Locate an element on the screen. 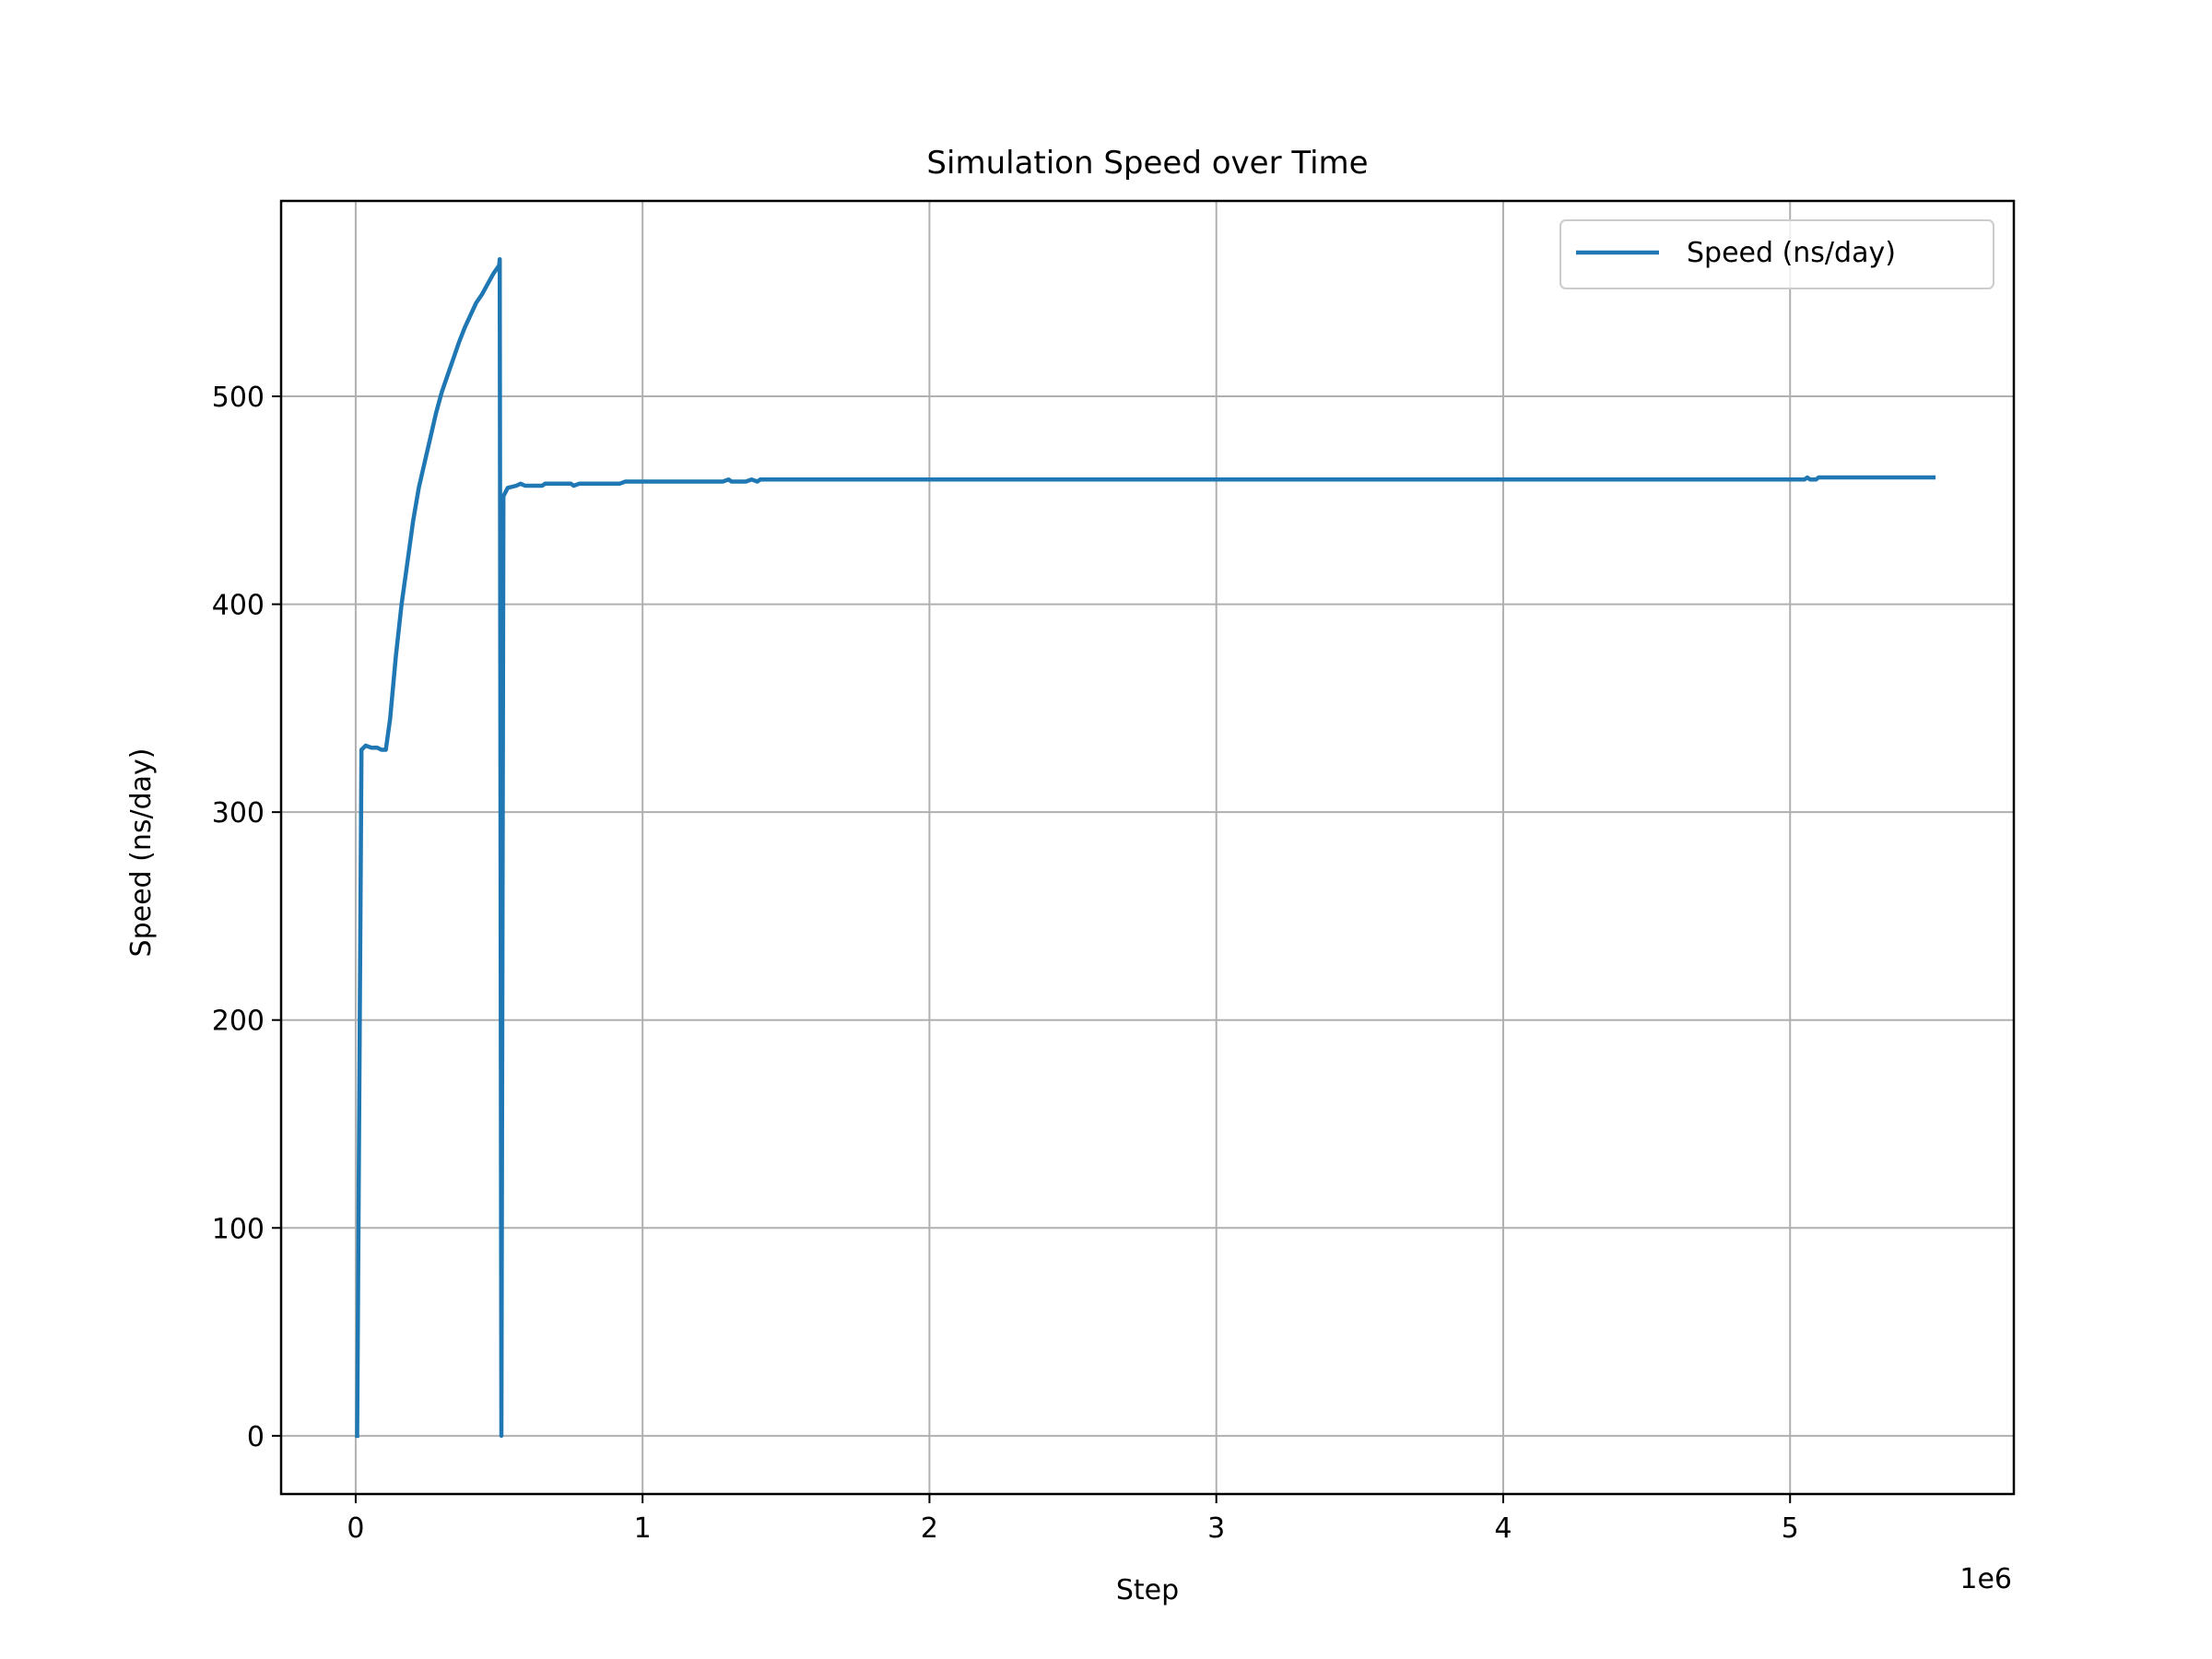  y-tick-label: 400 is located at coordinates (238, 606).